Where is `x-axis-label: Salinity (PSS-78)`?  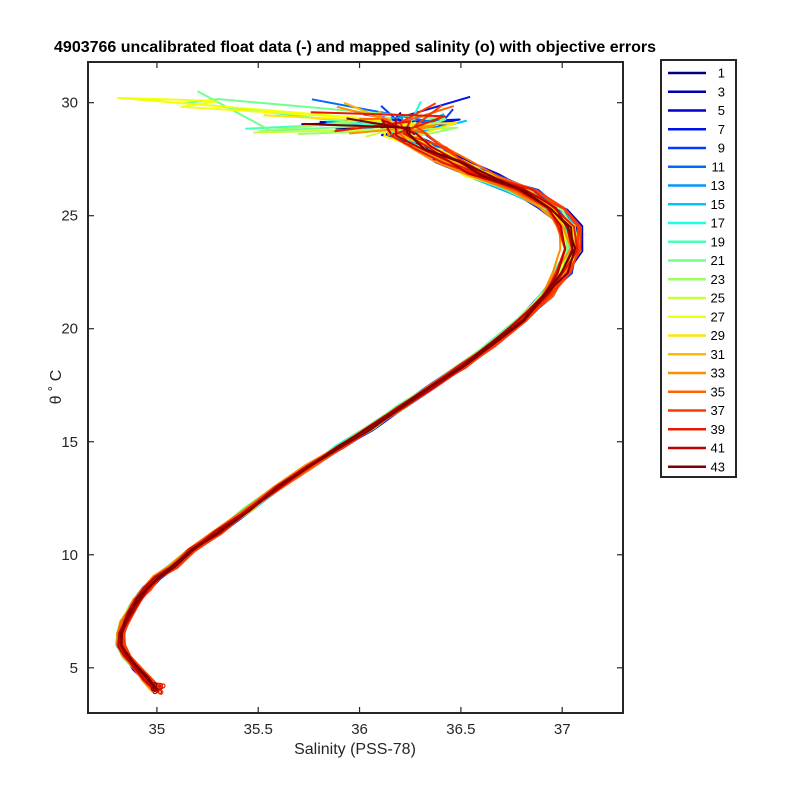
x-axis-label: Salinity (PSS-78) is located at coordinates (355, 749).